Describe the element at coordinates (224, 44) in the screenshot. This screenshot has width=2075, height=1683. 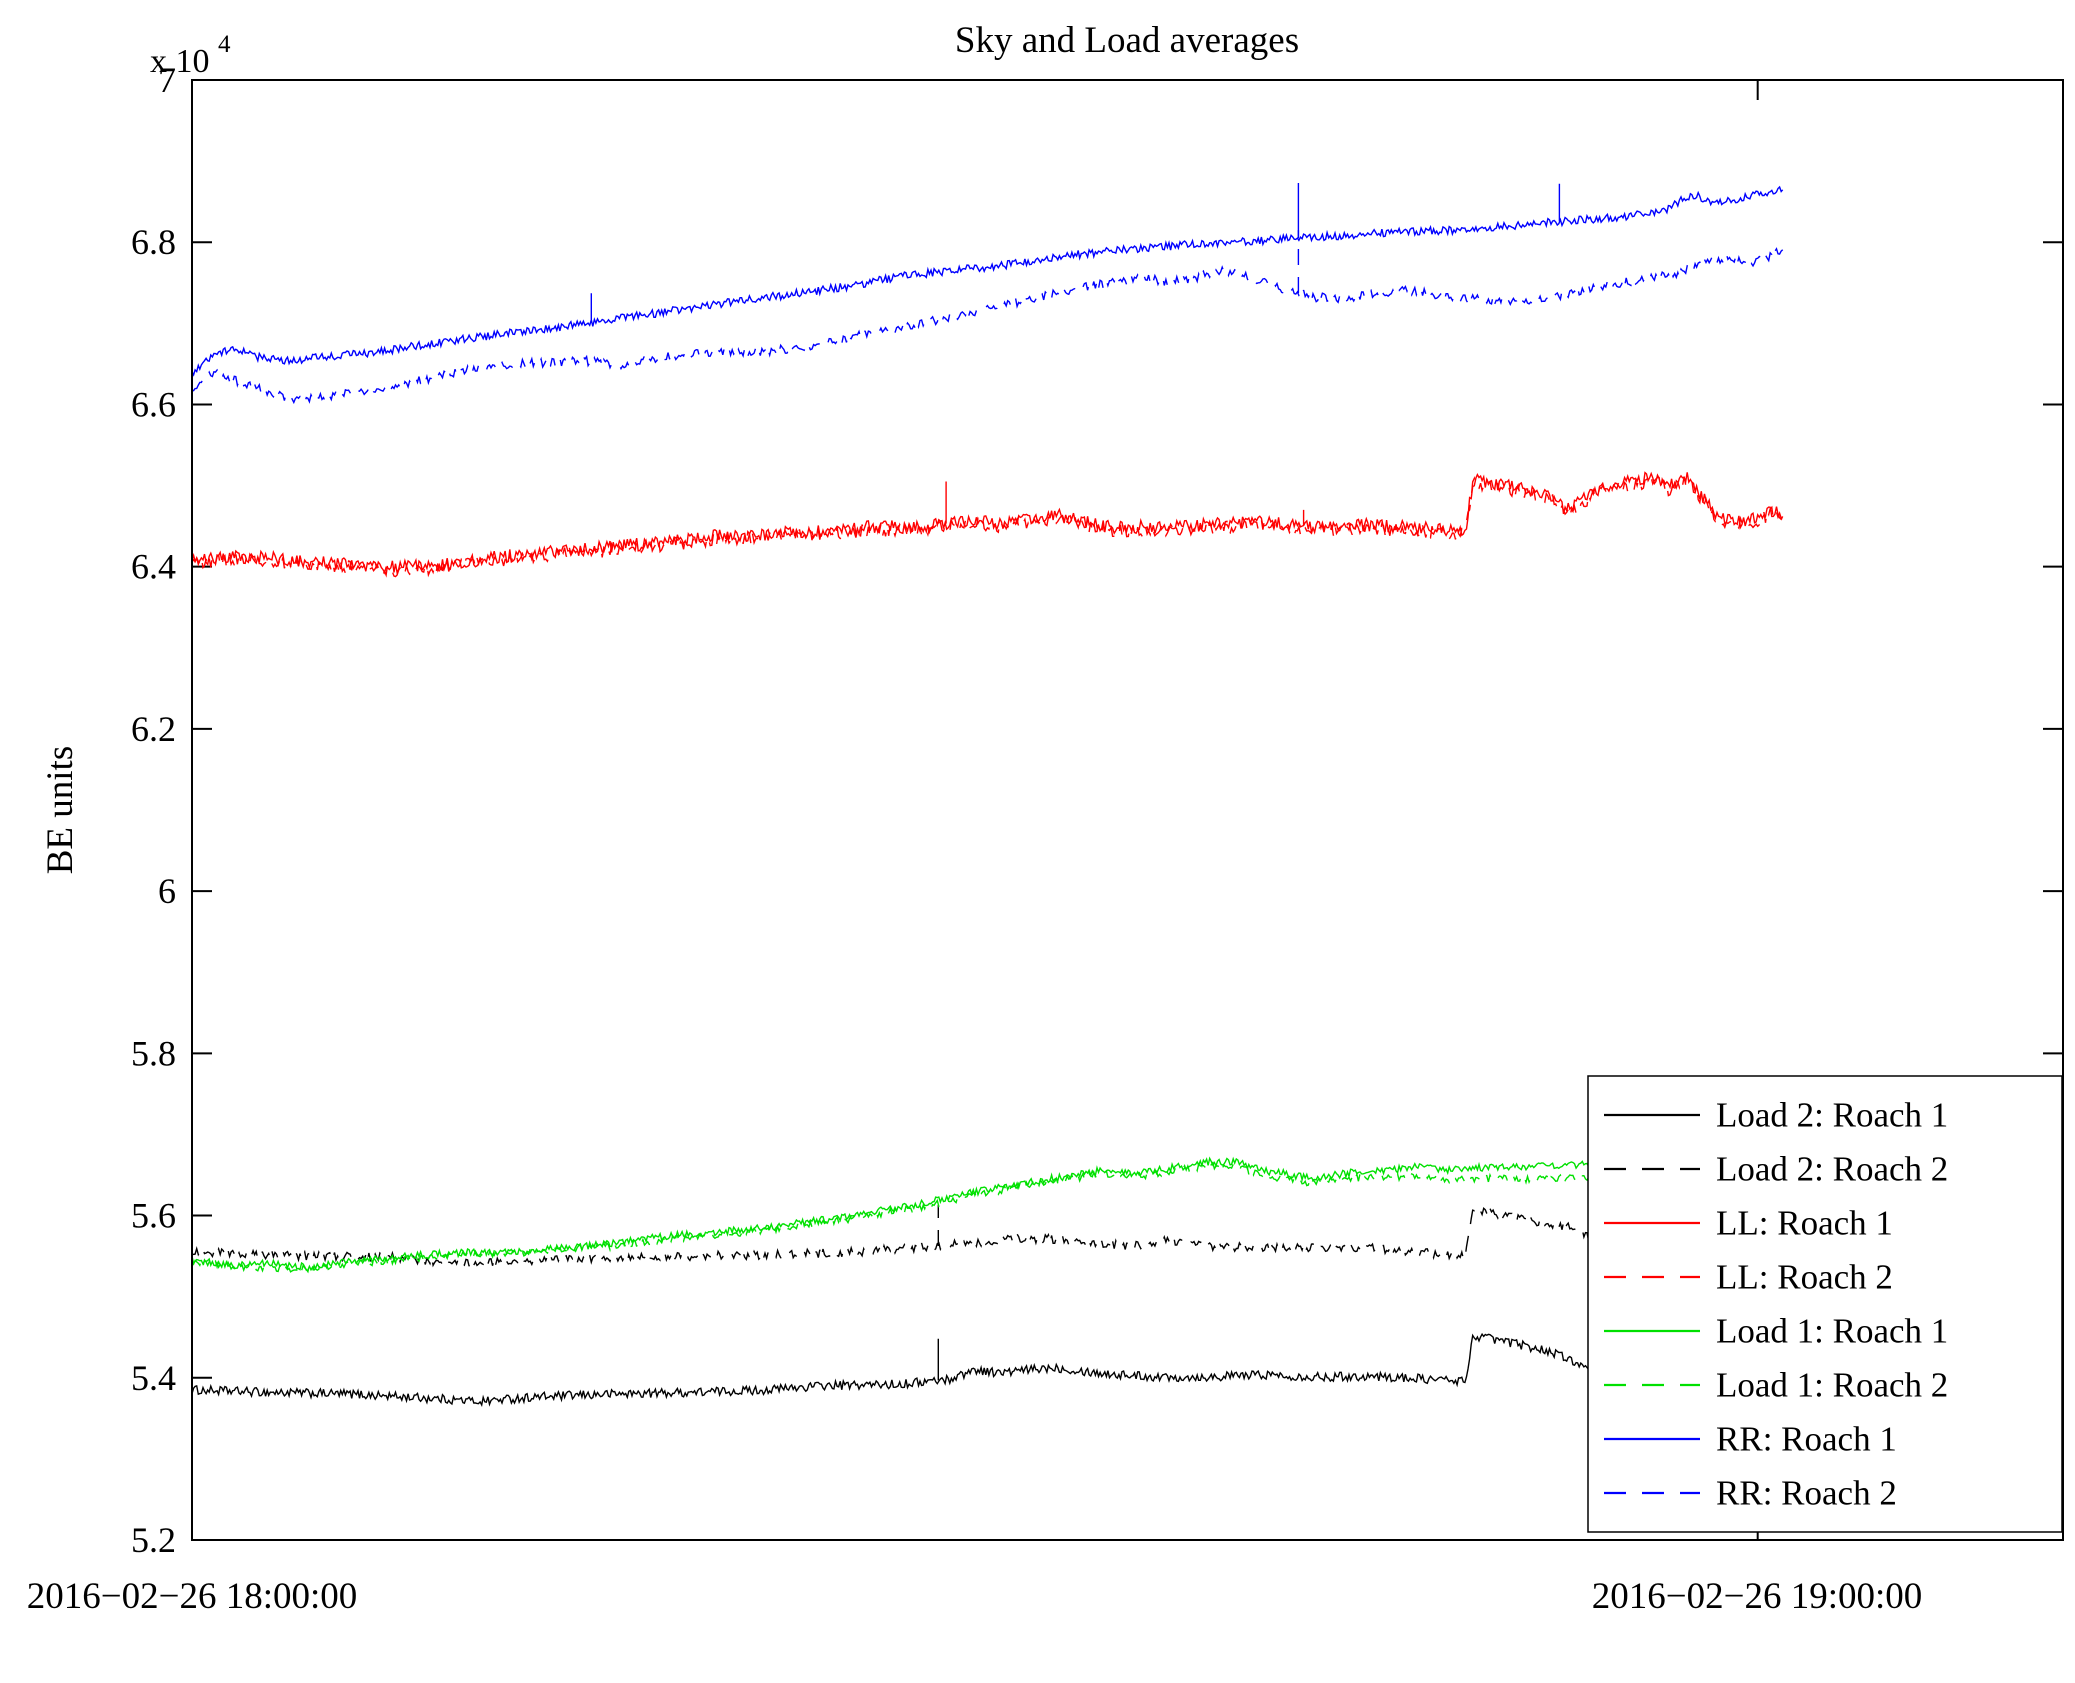
I see `y-axis-multiplier-exponent: 4` at that location.